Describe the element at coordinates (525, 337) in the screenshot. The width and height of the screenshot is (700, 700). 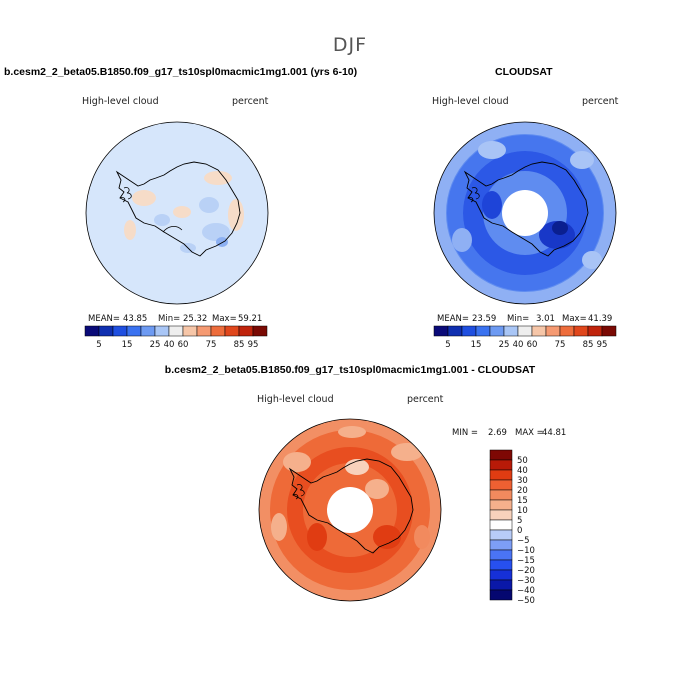
I see `panel2-colorbar: 5 15 25 40 60 75 85 95` at that location.